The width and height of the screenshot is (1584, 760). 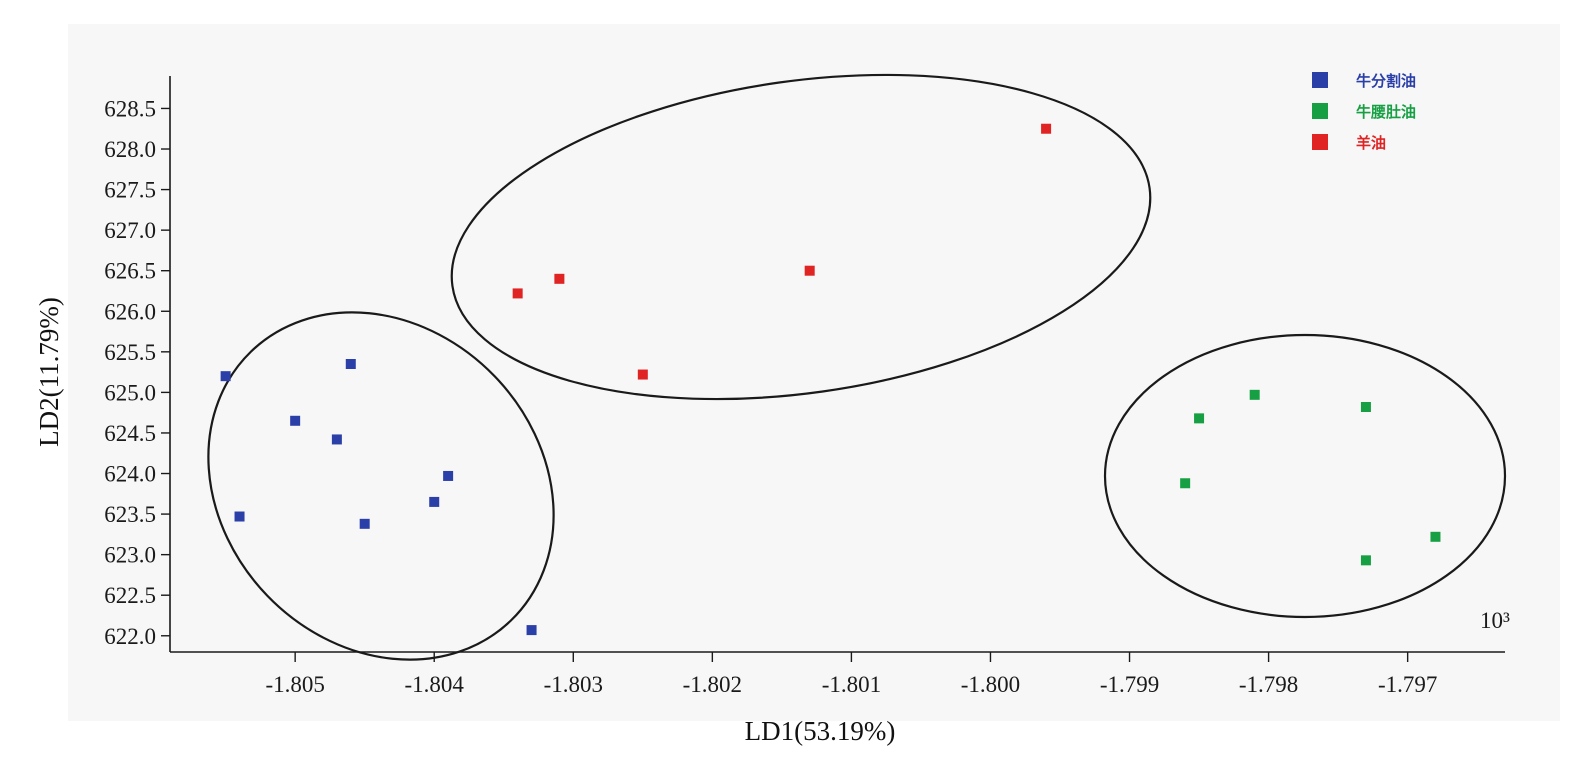 I want to click on legend-label: 羊油, so click(x=1371, y=143).